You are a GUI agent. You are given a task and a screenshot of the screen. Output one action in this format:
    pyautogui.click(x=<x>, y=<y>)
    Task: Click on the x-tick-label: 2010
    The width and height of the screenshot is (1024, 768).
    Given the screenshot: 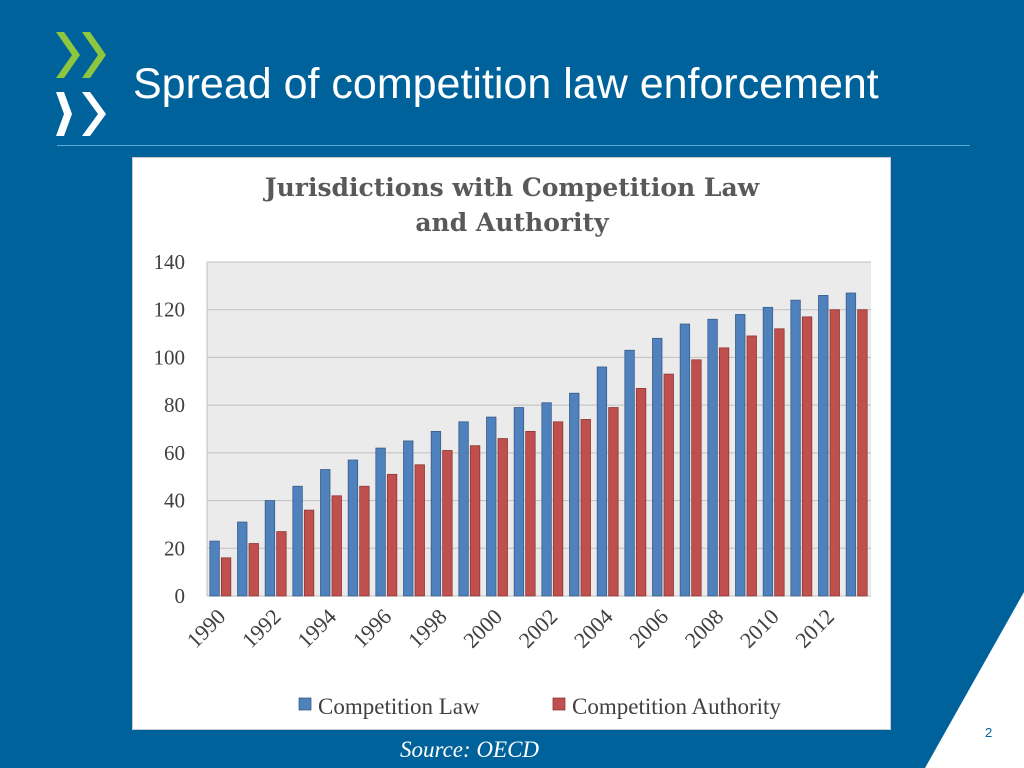 What is the action you would take?
    pyautogui.click(x=759, y=628)
    